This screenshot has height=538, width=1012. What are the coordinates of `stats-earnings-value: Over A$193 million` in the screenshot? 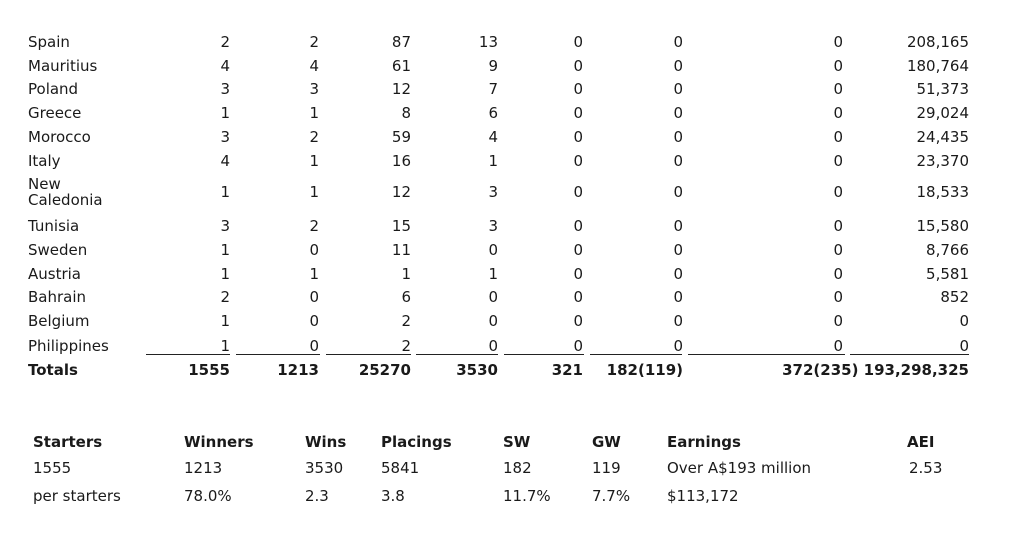 It's located at (739, 468).